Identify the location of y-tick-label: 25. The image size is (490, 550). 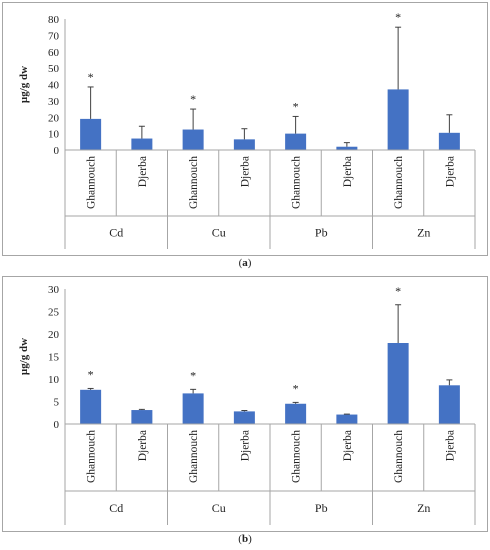
(54, 313).